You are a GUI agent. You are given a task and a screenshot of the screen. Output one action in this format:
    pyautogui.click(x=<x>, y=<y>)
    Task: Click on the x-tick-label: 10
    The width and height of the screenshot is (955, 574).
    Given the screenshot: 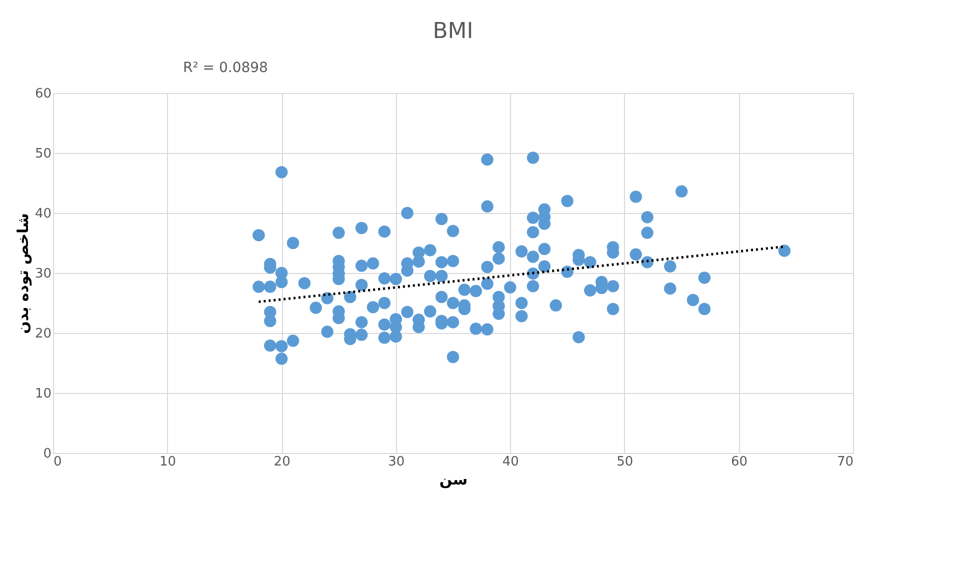 What is the action you would take?
    pyautogui.click(x=168, y=462)
    